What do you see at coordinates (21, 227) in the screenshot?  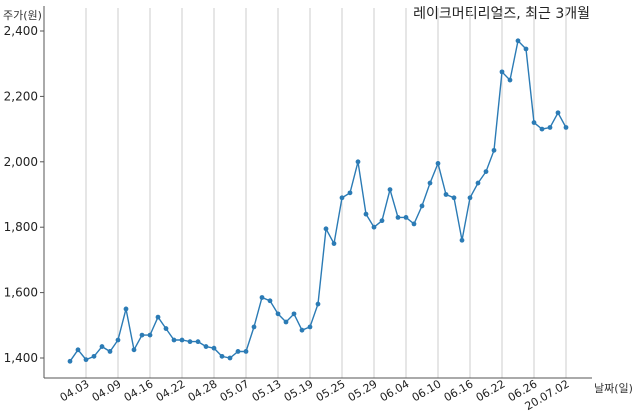 I see `y-tick-label: 1,800` at bounding box center [21, 227].